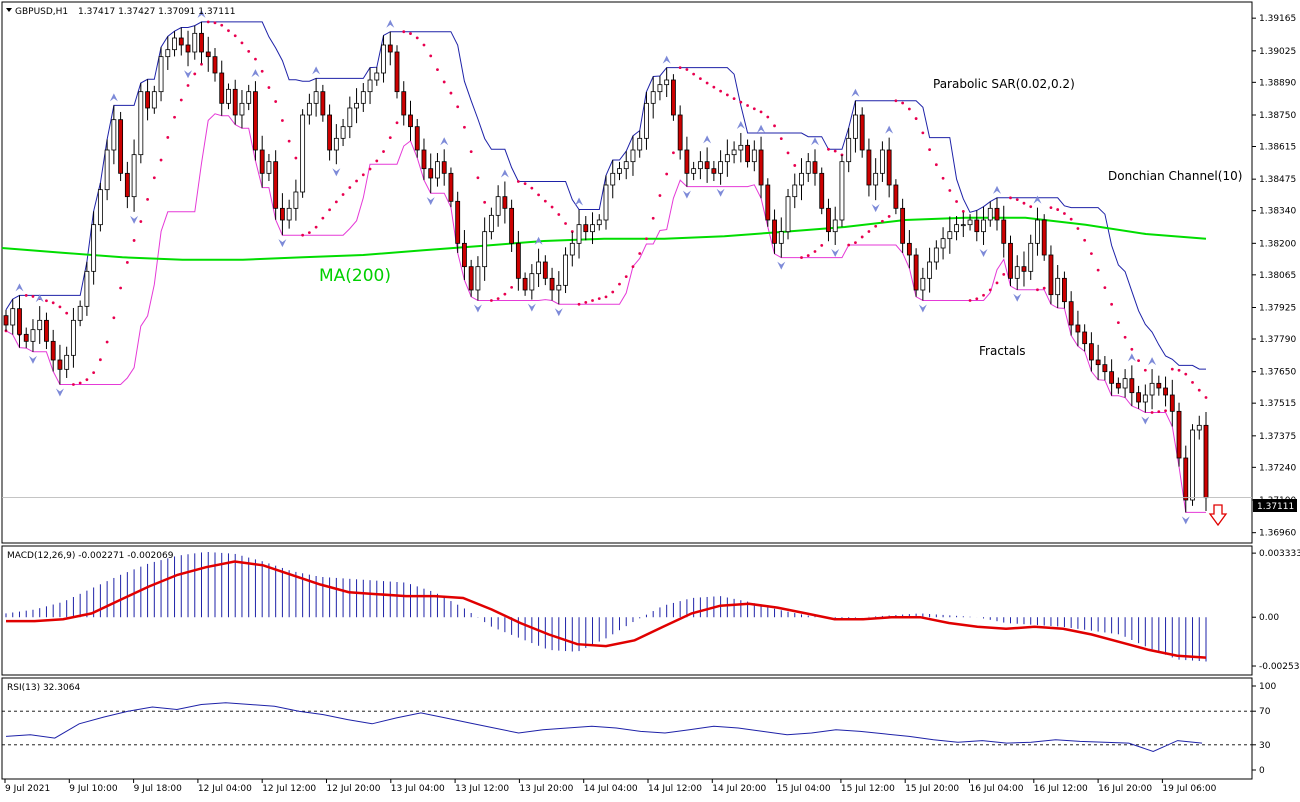 This screenshot has height=802, width=1300. Describe the element at coordinates (1277, 19) in the screenshot. I see `price-tick-label: 1.39165` at that location.